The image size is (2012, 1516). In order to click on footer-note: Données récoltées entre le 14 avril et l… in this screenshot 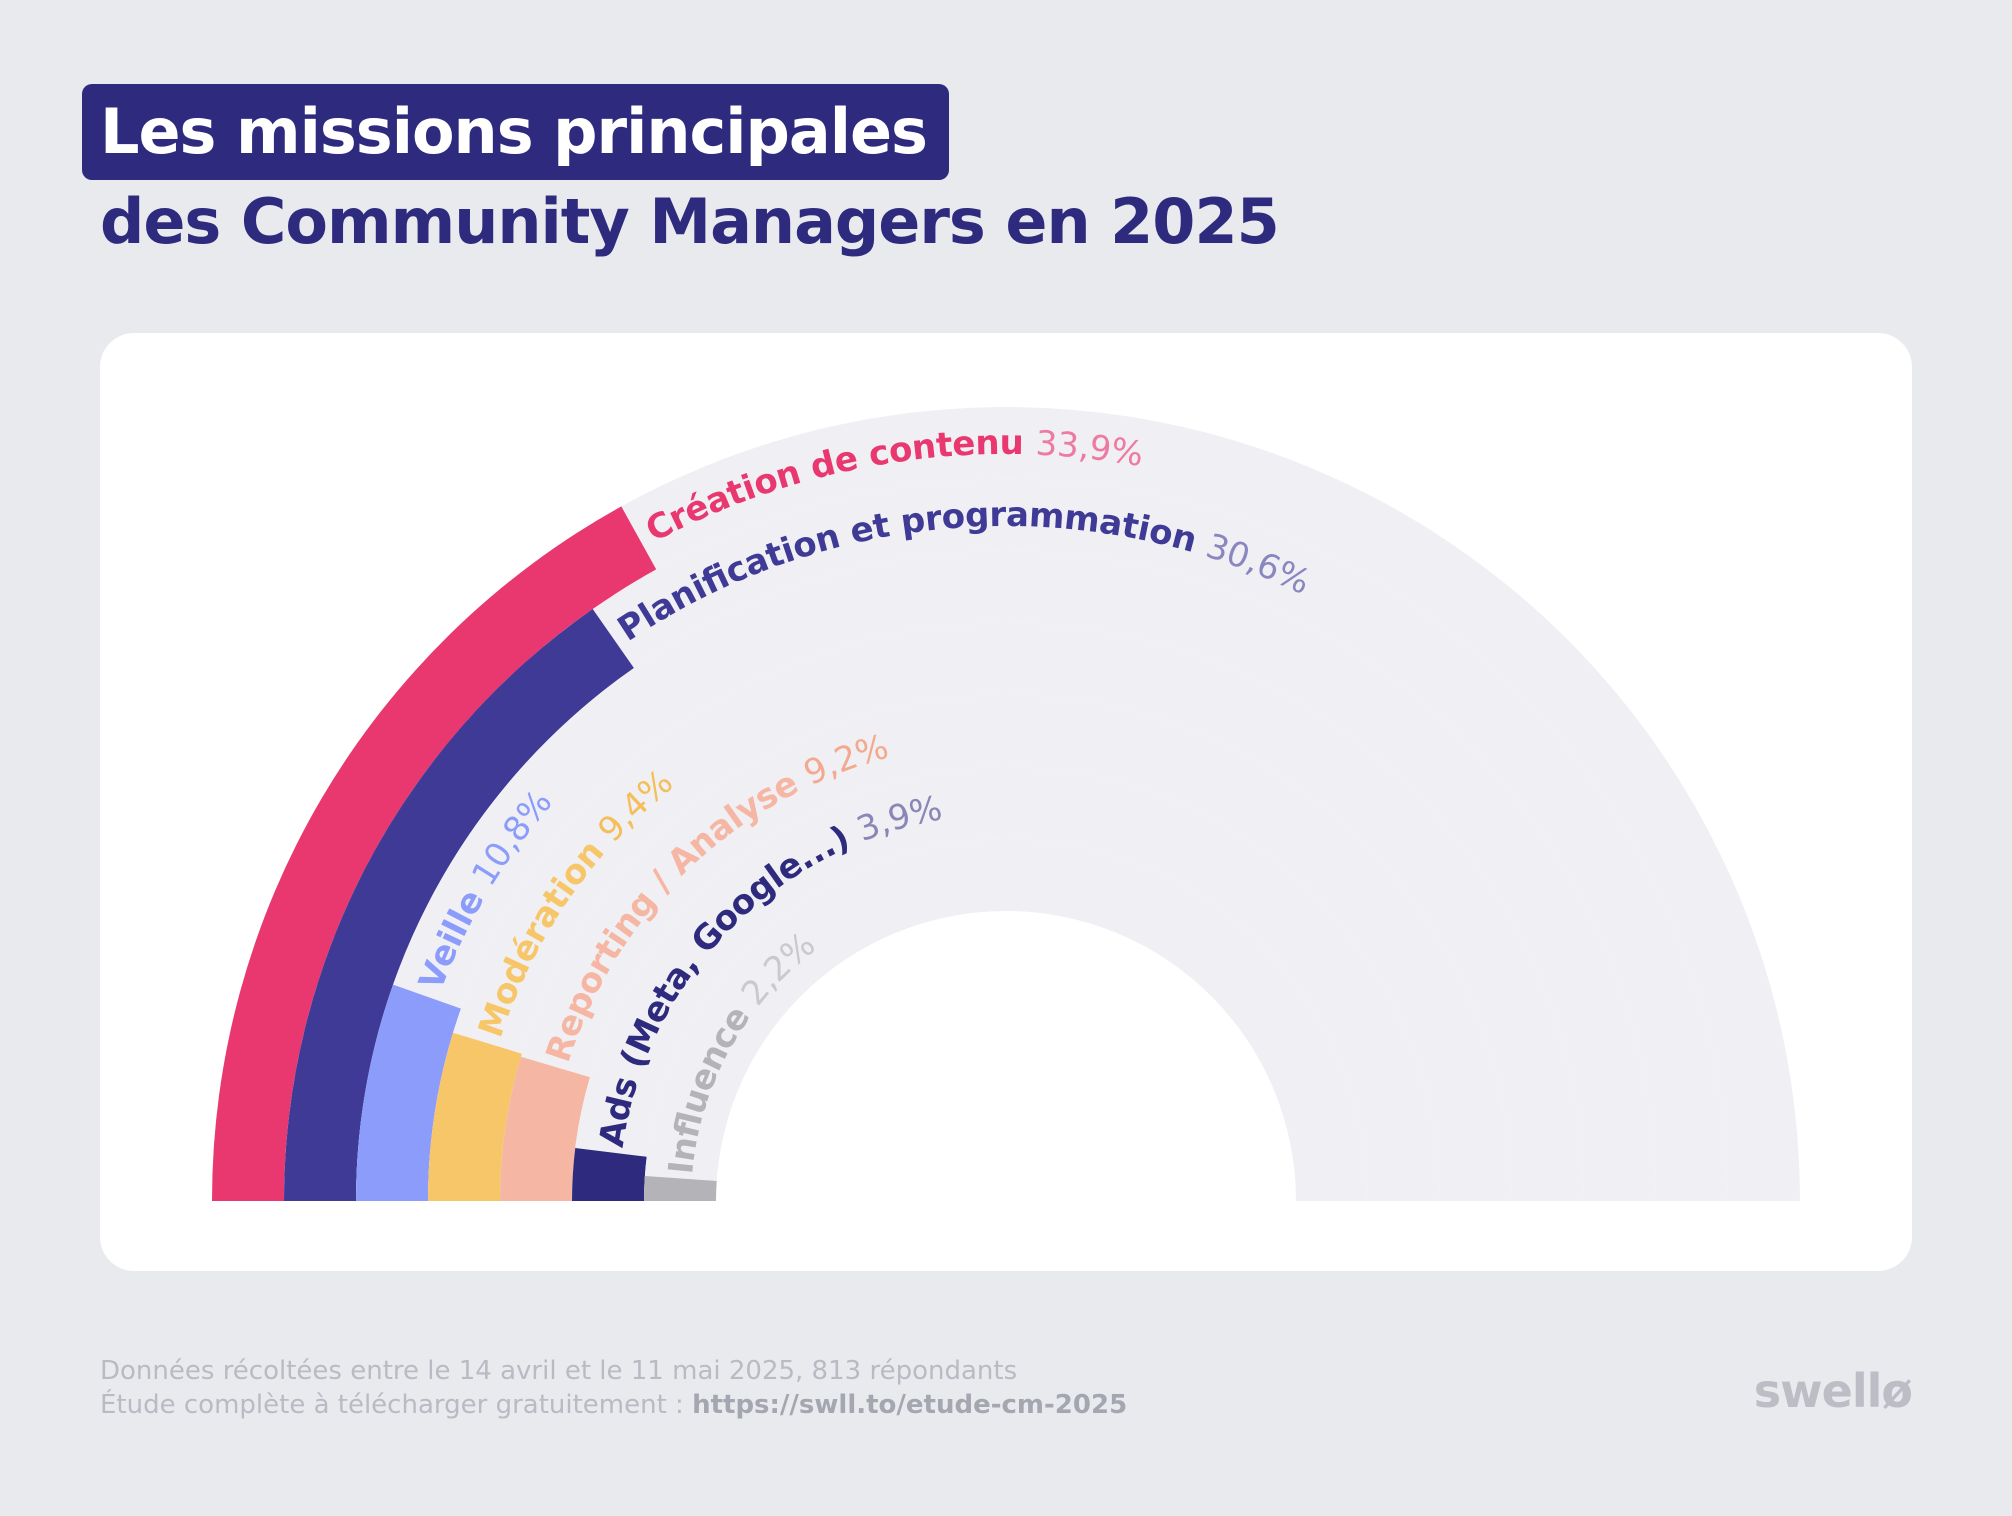, I will do `click(559, 1371)`.